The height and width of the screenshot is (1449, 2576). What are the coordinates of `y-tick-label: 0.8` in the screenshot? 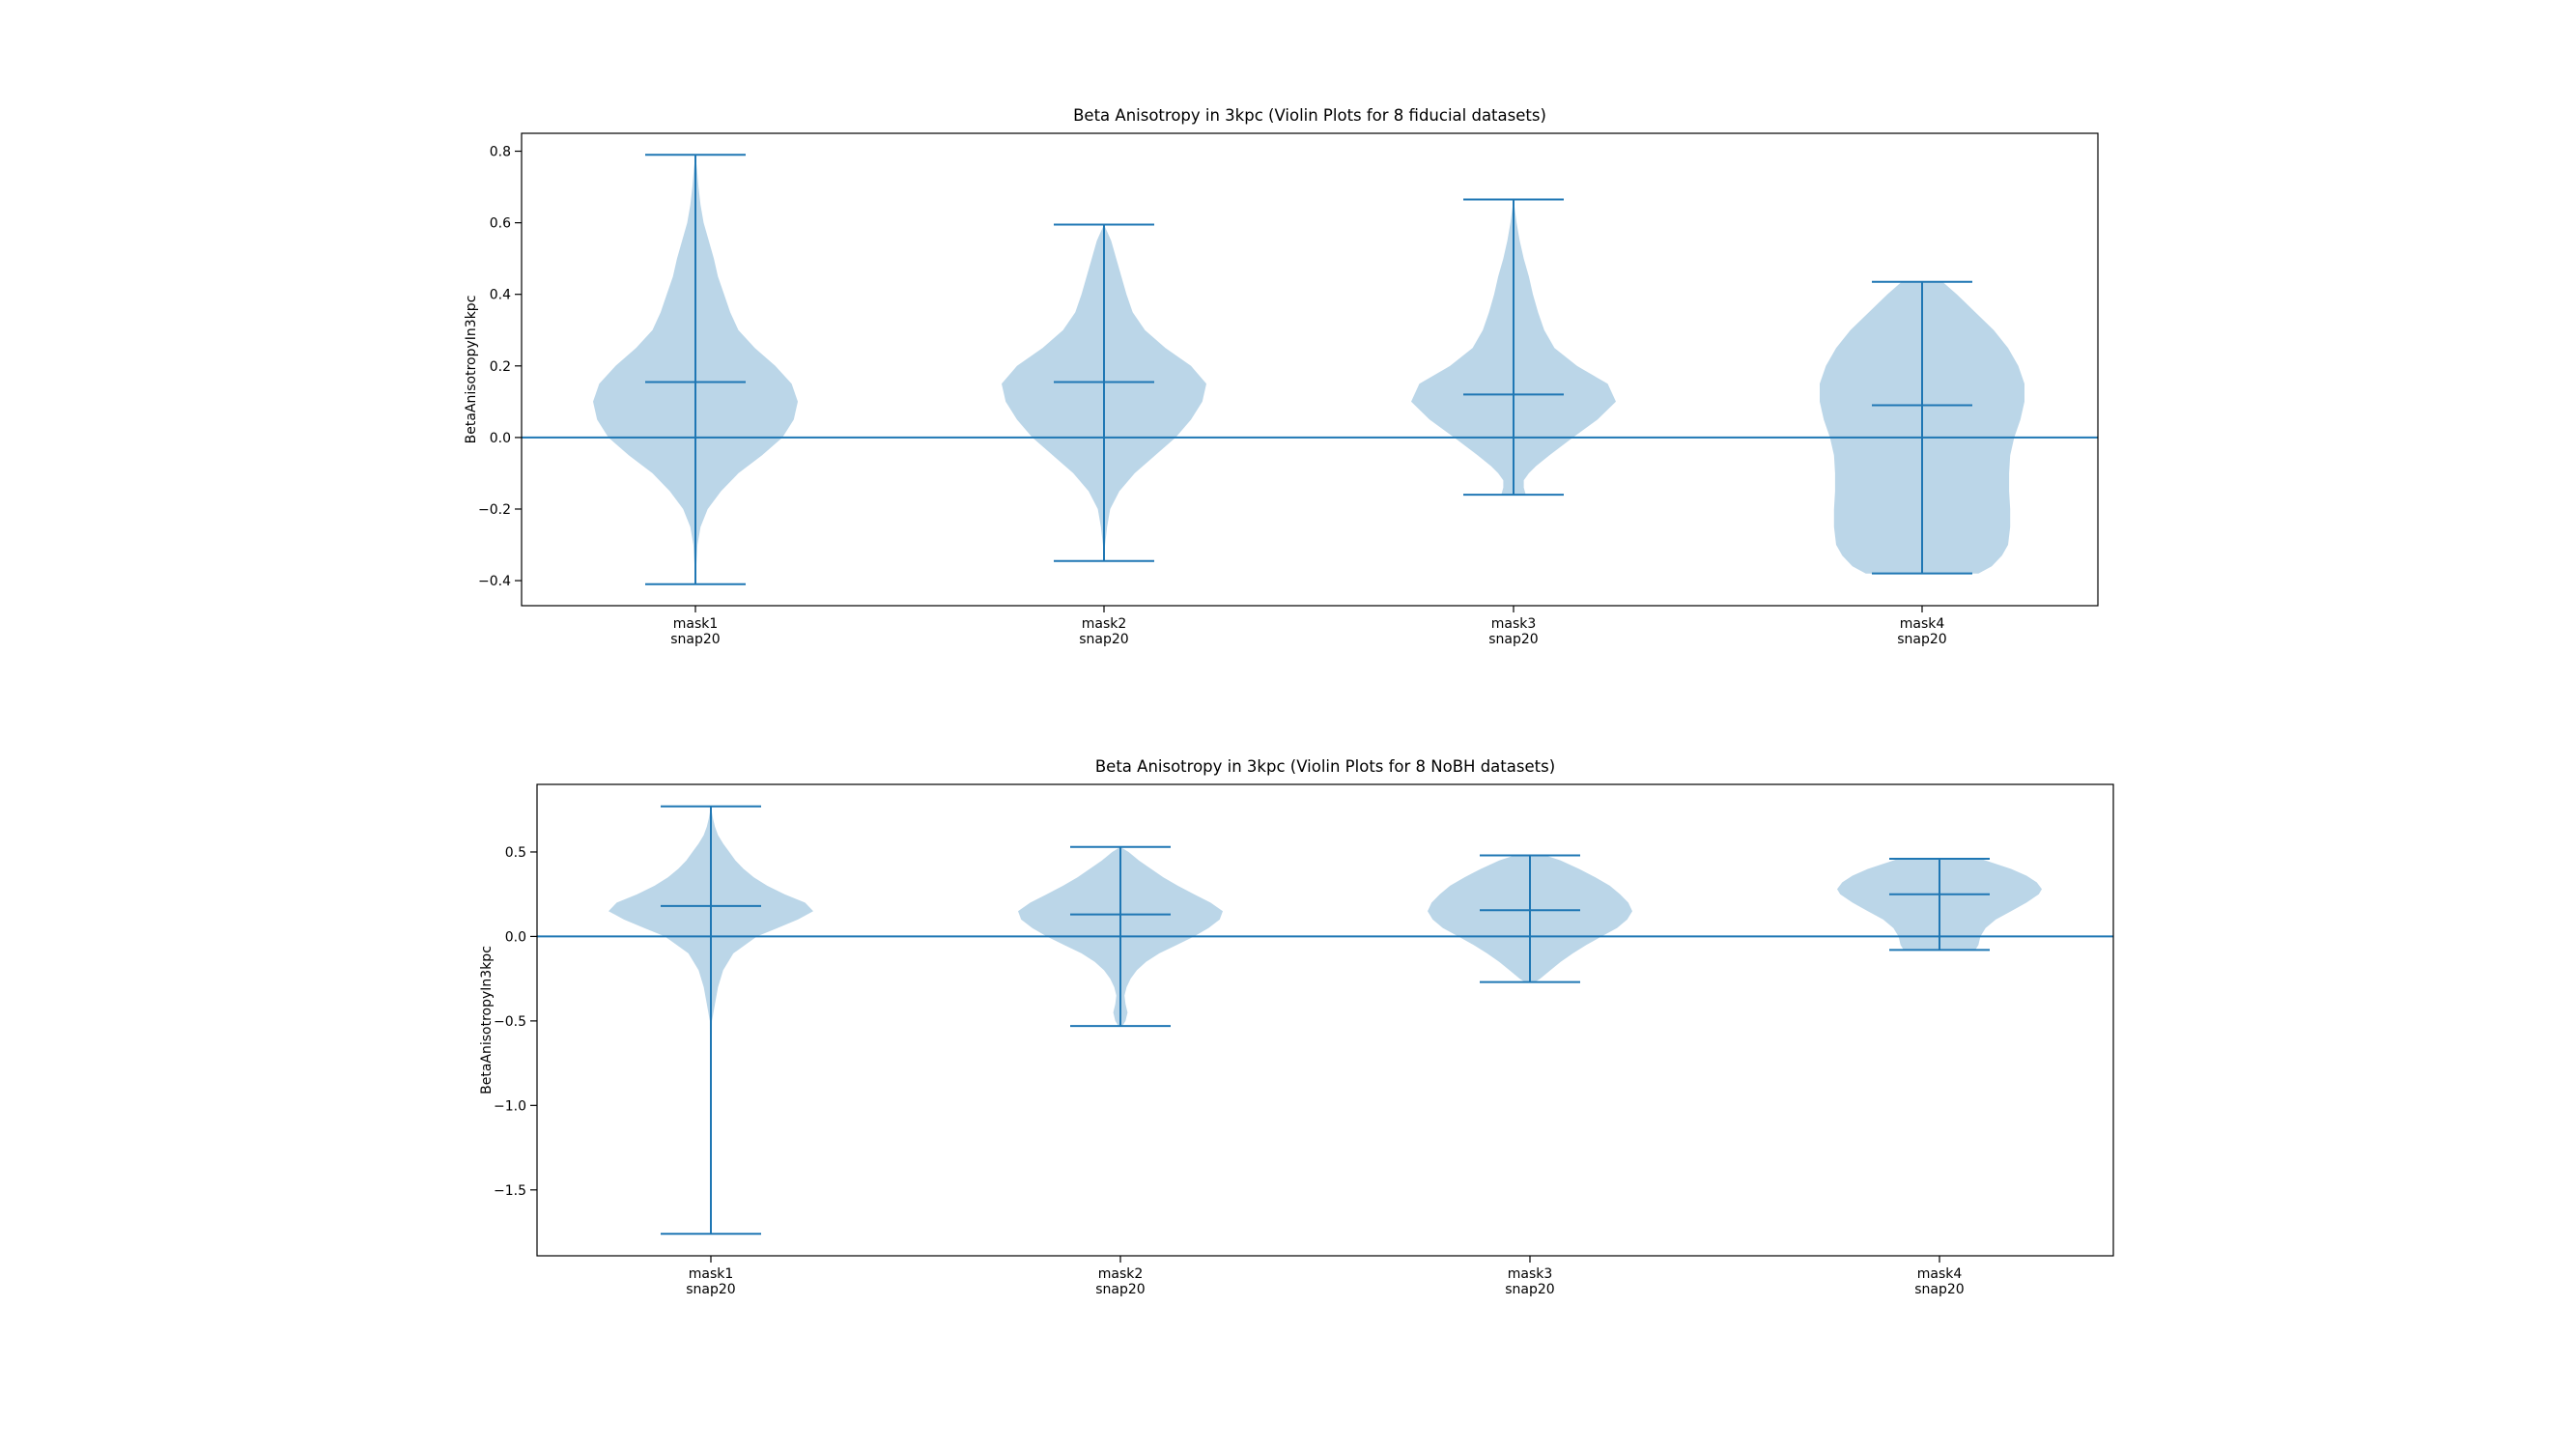 It's located at (500, 152).